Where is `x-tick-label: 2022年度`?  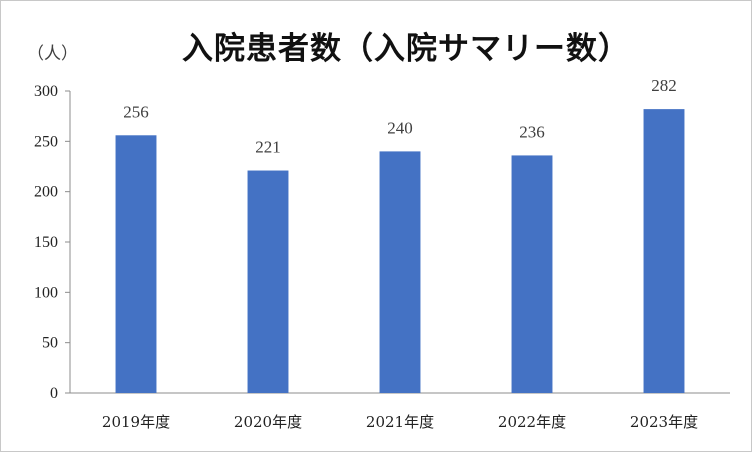
x-tick-label: 2022年度 is located at coordinates (532, 422).